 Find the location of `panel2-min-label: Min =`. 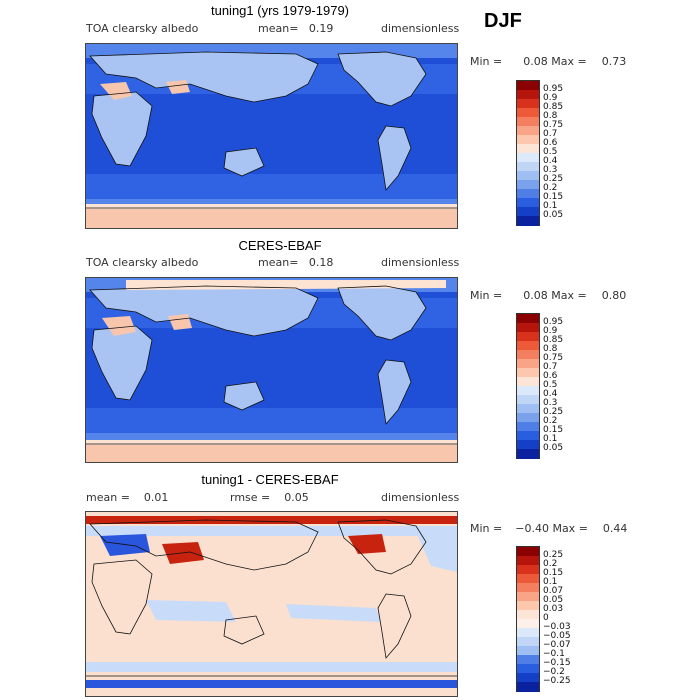

panel2-min-label: Min = is located at coordinates (486, 295).